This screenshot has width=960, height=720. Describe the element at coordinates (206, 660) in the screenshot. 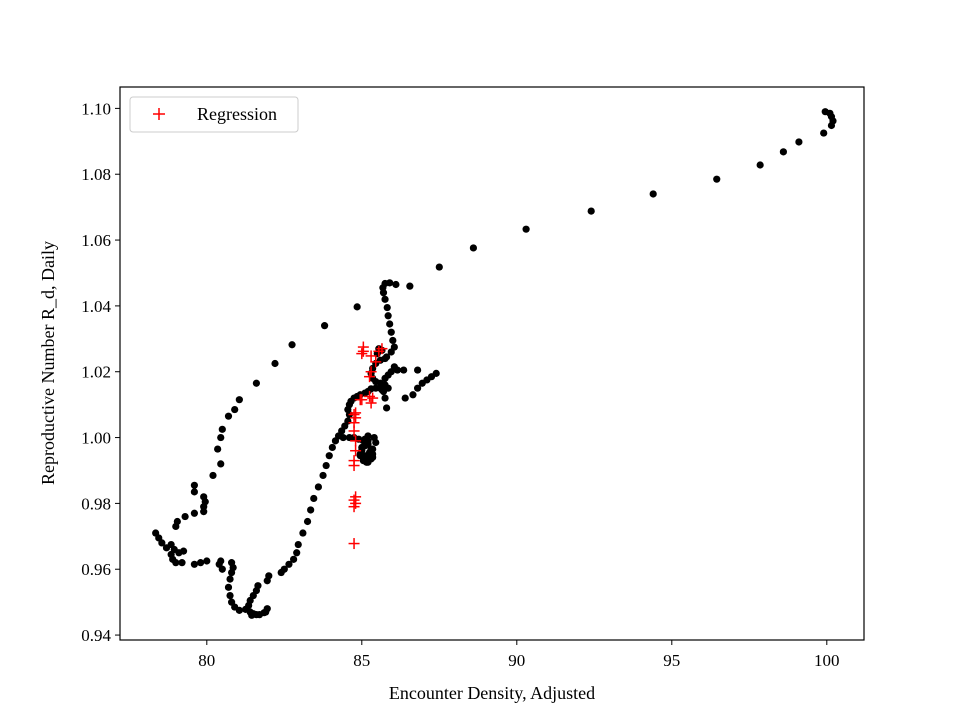

I see `x-tick-label: 80` at that location.